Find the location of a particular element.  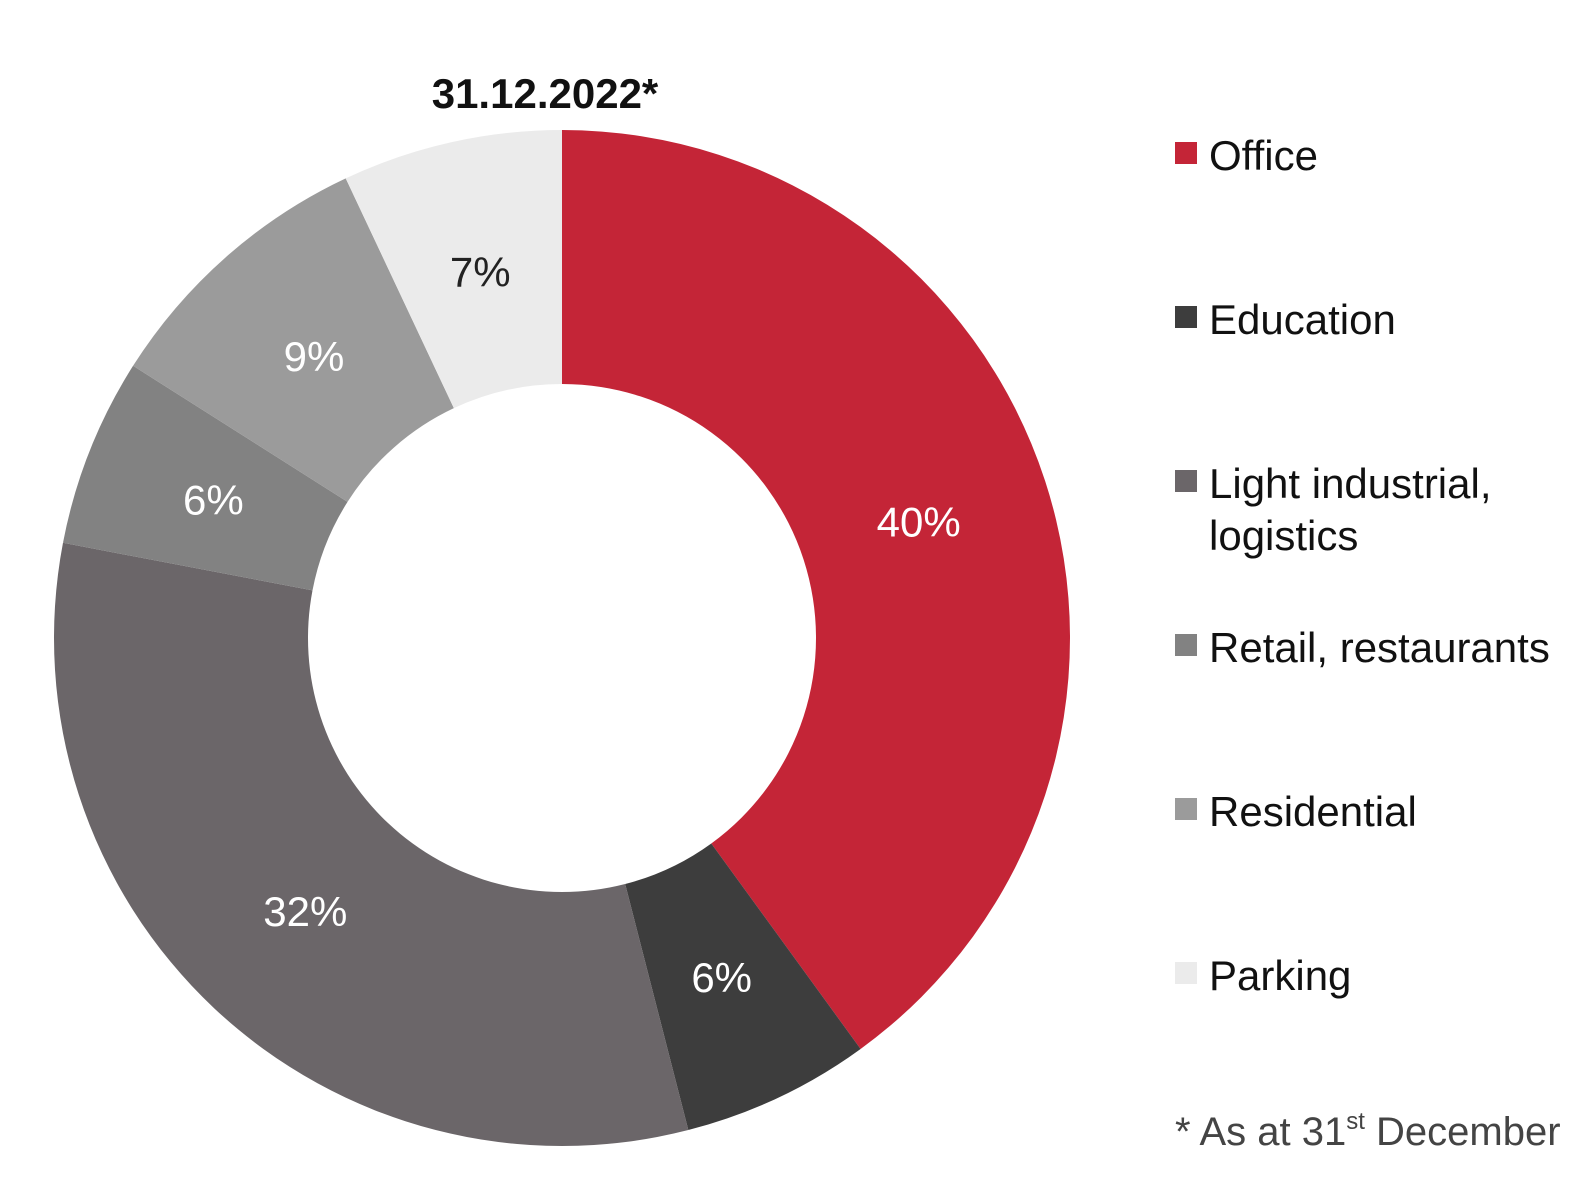

legend-item-parking: Parking is located at coordinates (1382, 976).